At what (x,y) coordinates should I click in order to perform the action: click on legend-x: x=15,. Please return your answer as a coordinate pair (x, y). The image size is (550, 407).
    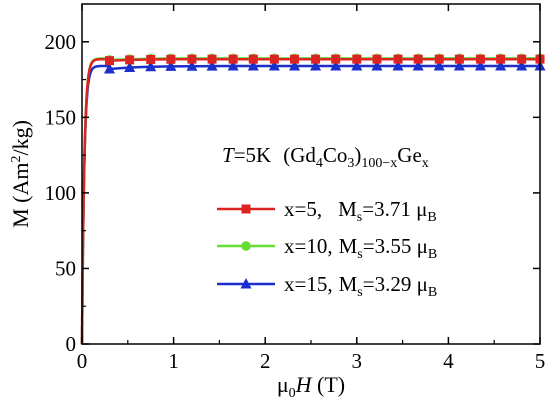
    Looking at the image, I should click on (308, 284).